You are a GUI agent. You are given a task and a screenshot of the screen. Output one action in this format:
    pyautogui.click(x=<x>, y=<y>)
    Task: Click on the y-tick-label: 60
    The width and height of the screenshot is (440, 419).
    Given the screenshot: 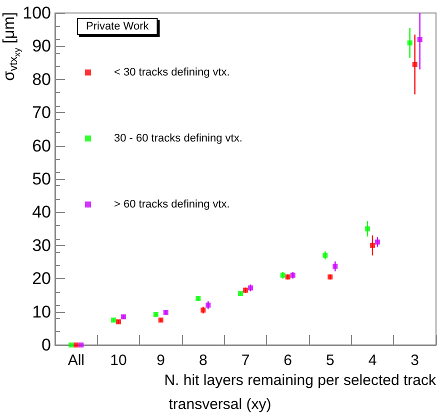 What is the action you would take?
    pyautogui.click(x=41, y=146)
    